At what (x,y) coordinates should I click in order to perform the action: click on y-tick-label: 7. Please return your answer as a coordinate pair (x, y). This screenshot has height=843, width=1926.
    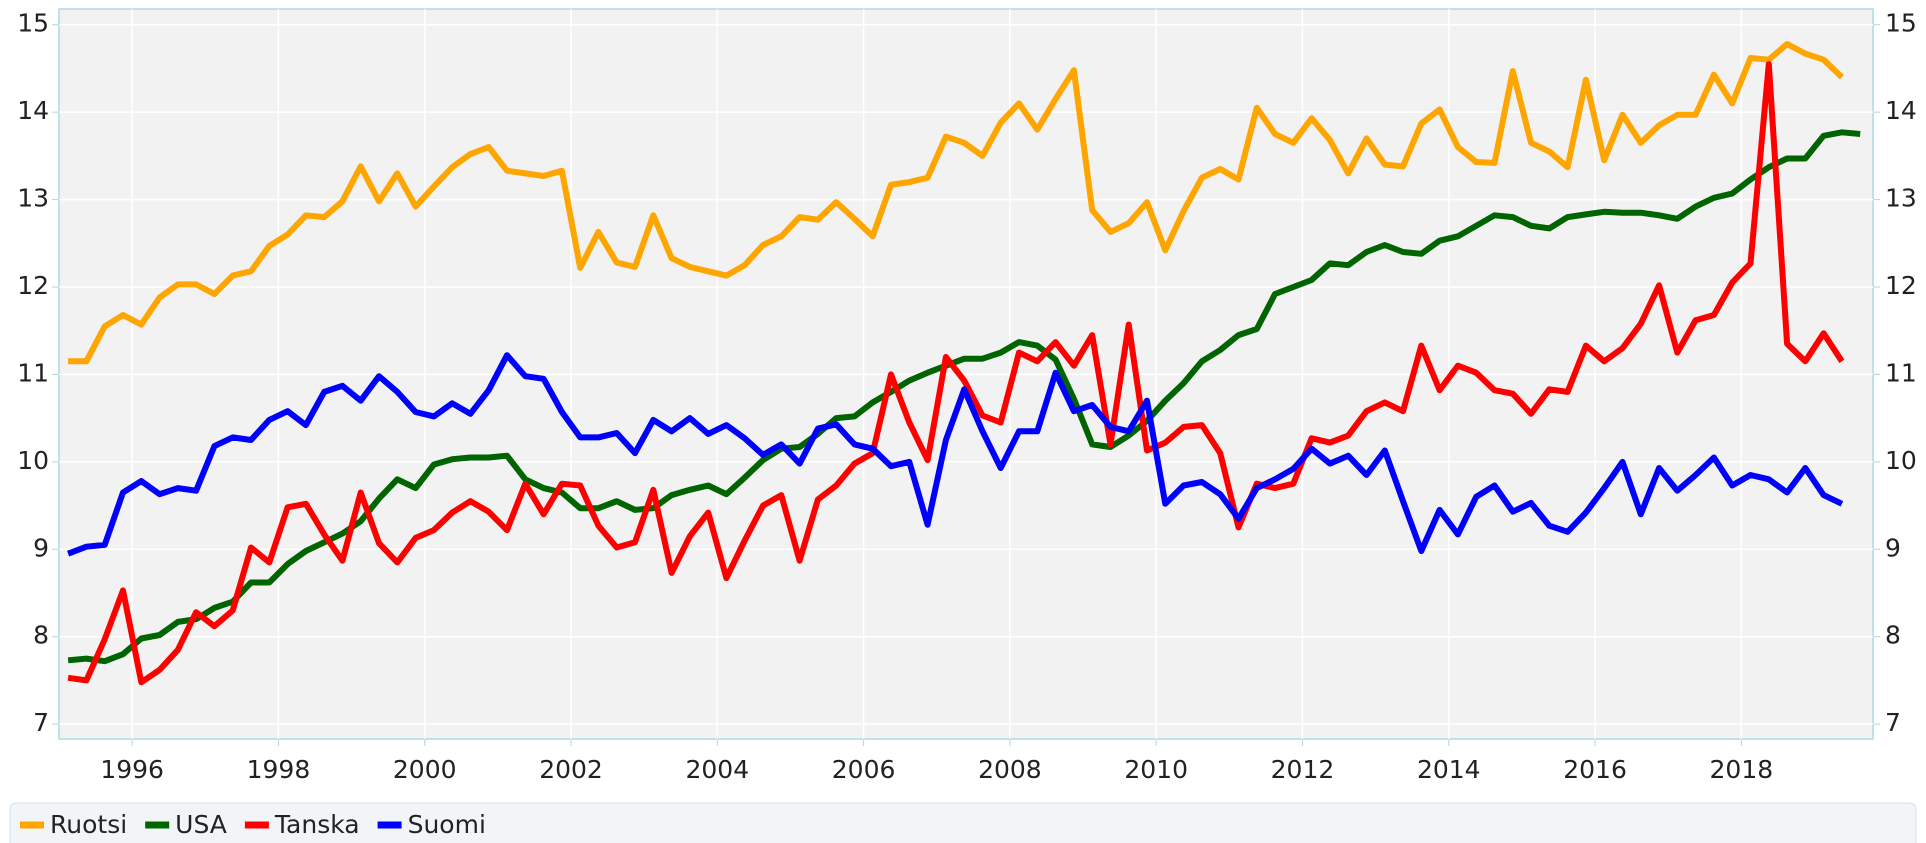
    Looking at the image, I should click on (41, 722).